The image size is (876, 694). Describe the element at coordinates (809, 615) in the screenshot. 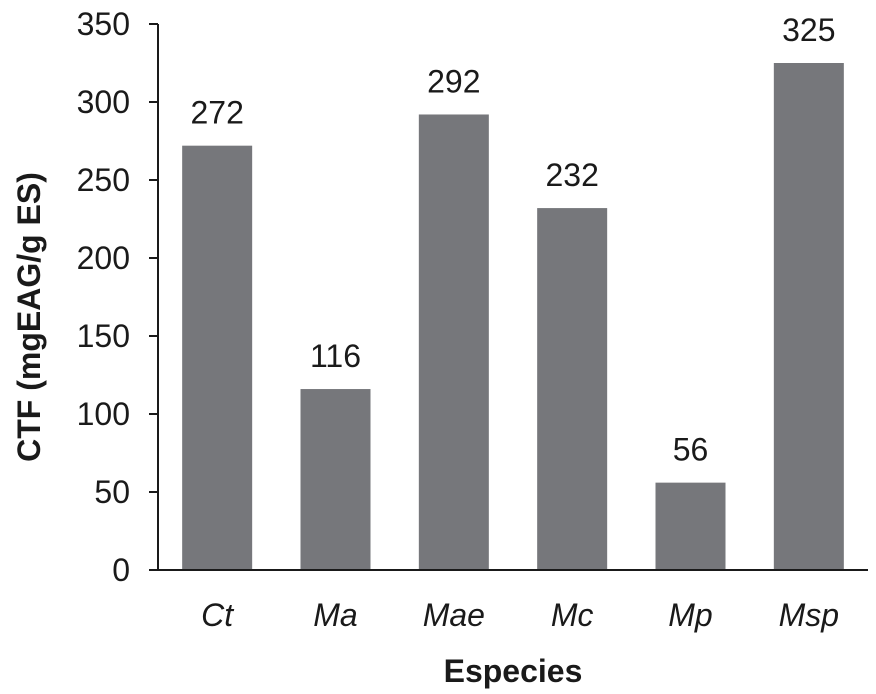

I see `x-category-label-msp: Msp` at that location.